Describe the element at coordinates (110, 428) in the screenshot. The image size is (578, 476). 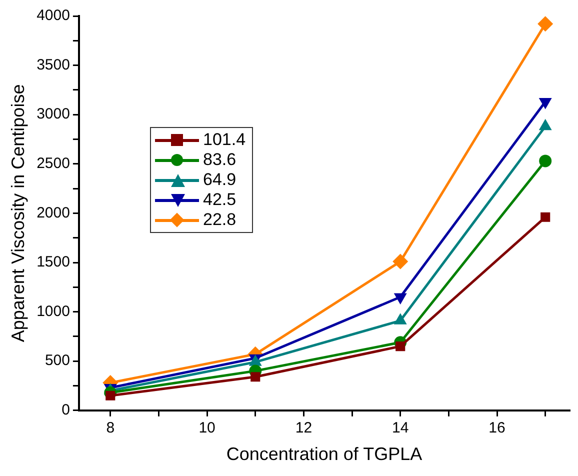
I see `x-tick-label: 8` at that location.